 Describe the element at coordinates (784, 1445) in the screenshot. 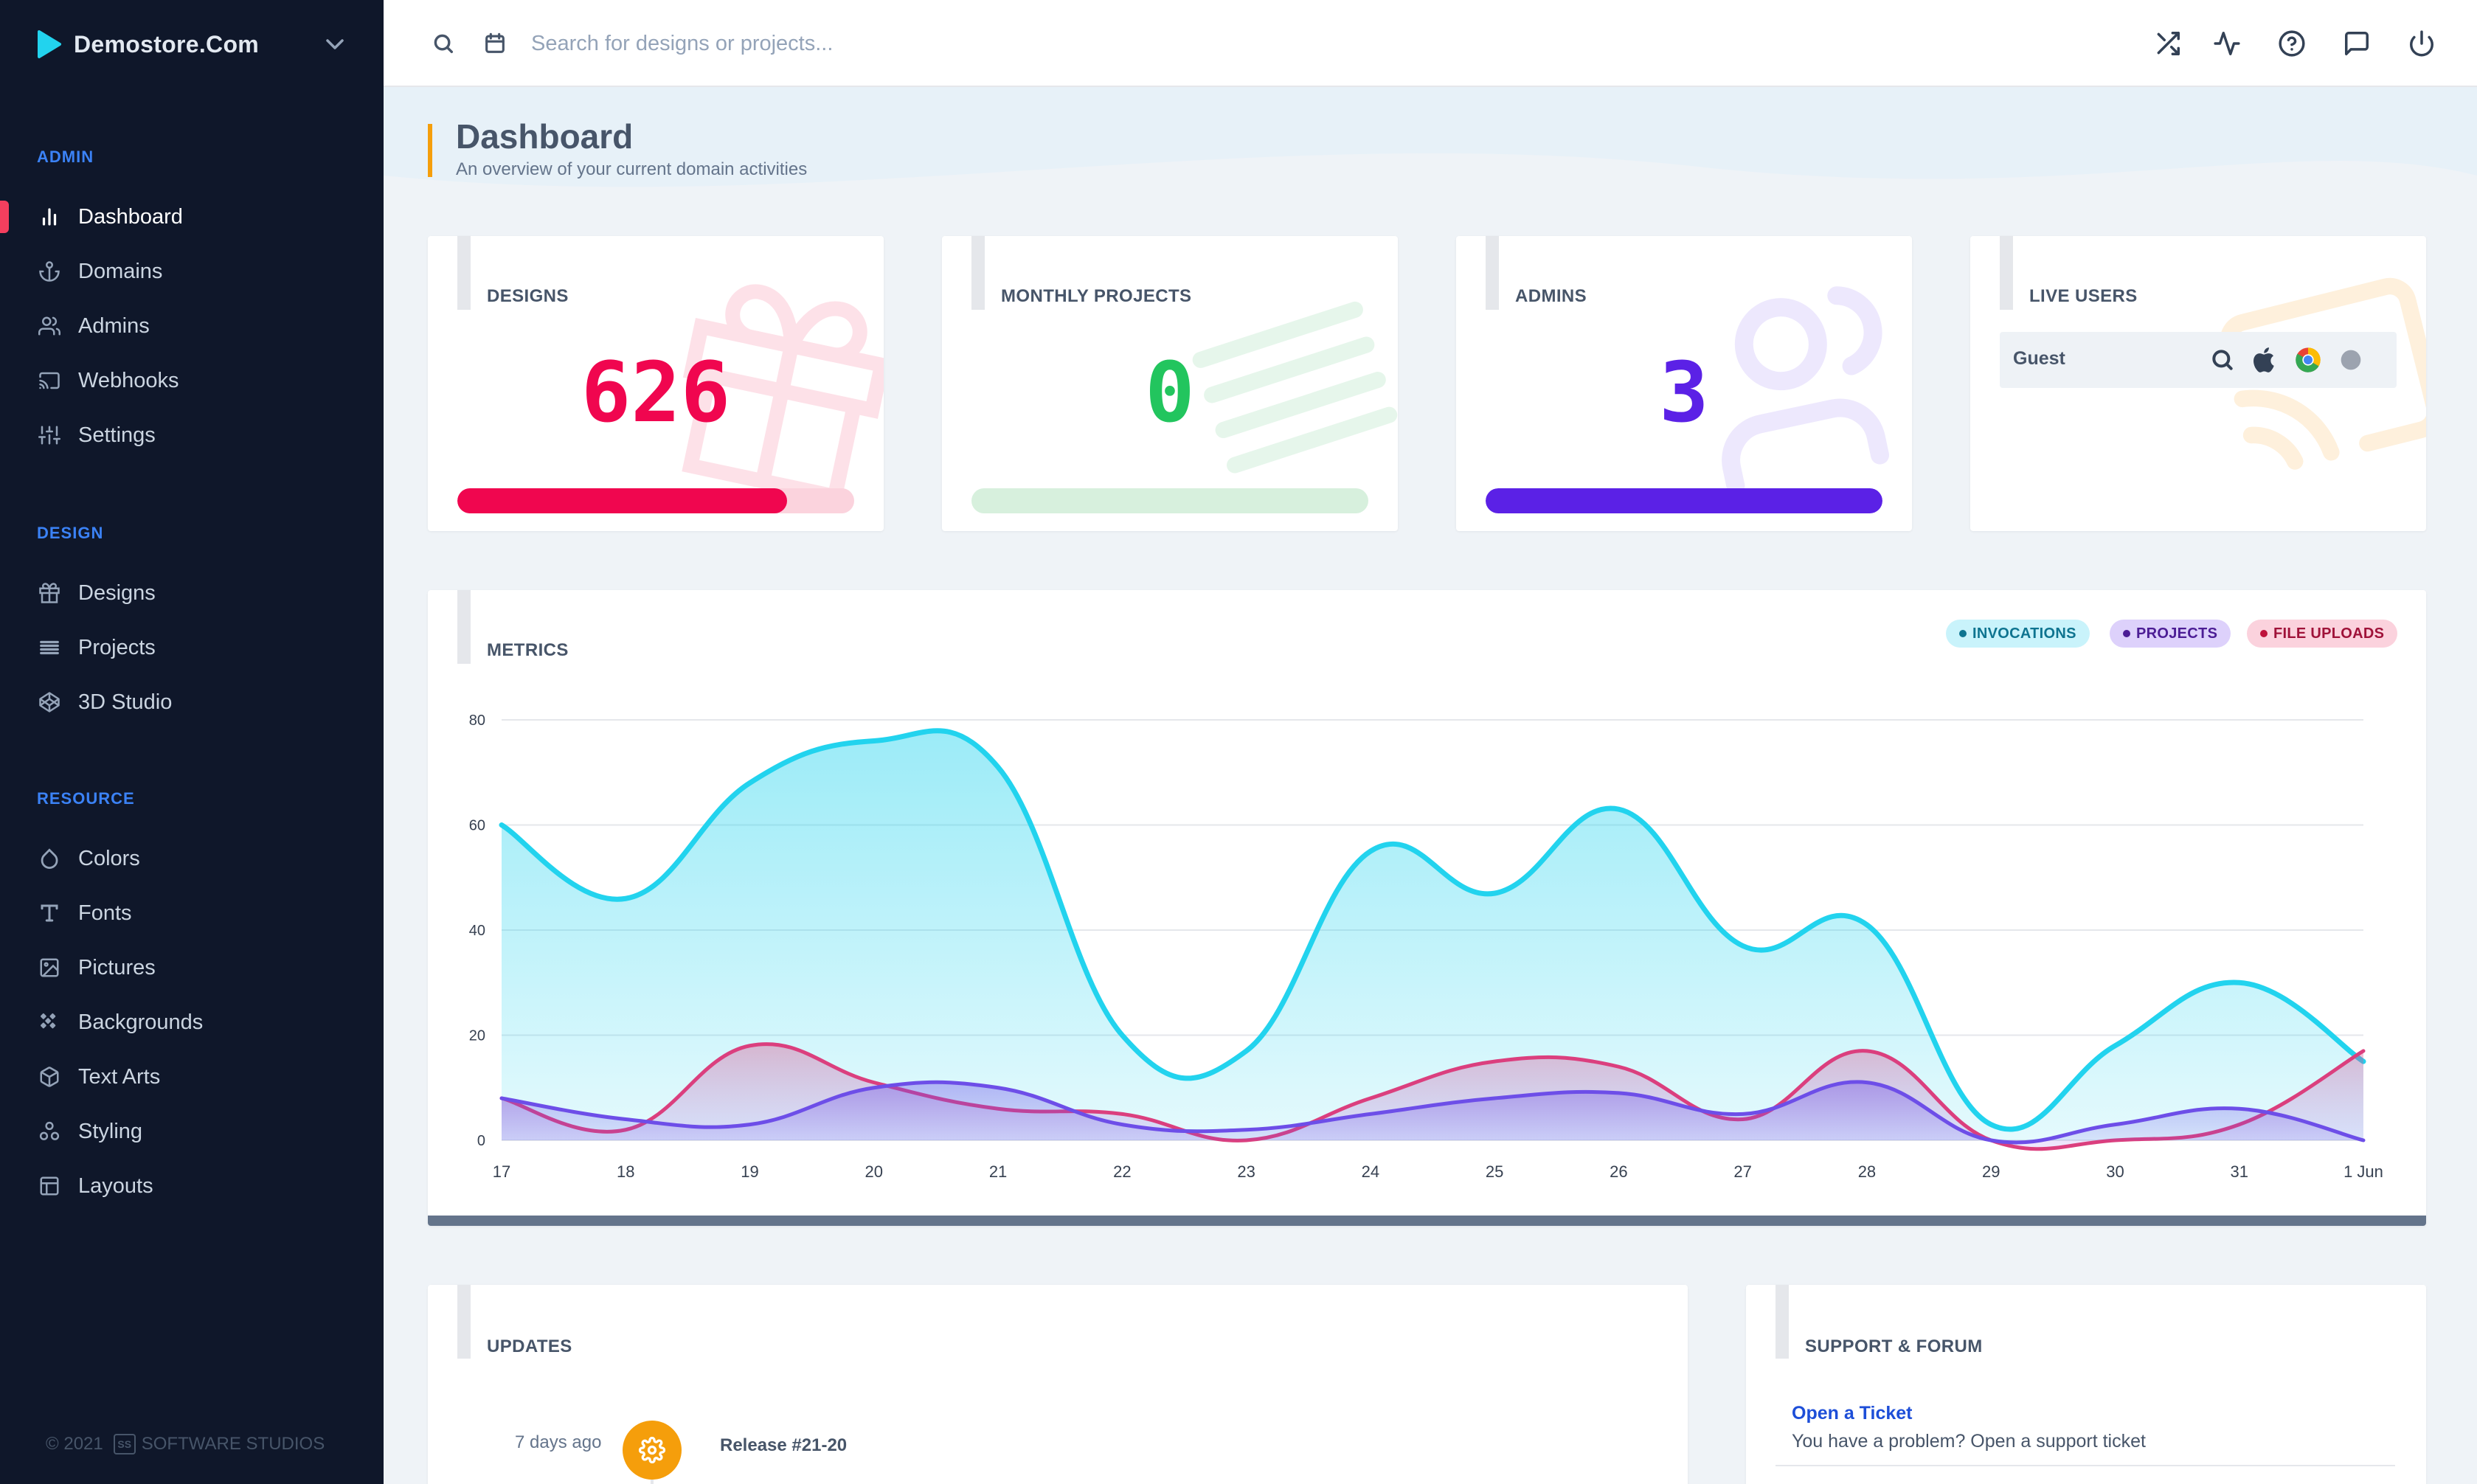

I see `update-name: Release #21-20` at that location.